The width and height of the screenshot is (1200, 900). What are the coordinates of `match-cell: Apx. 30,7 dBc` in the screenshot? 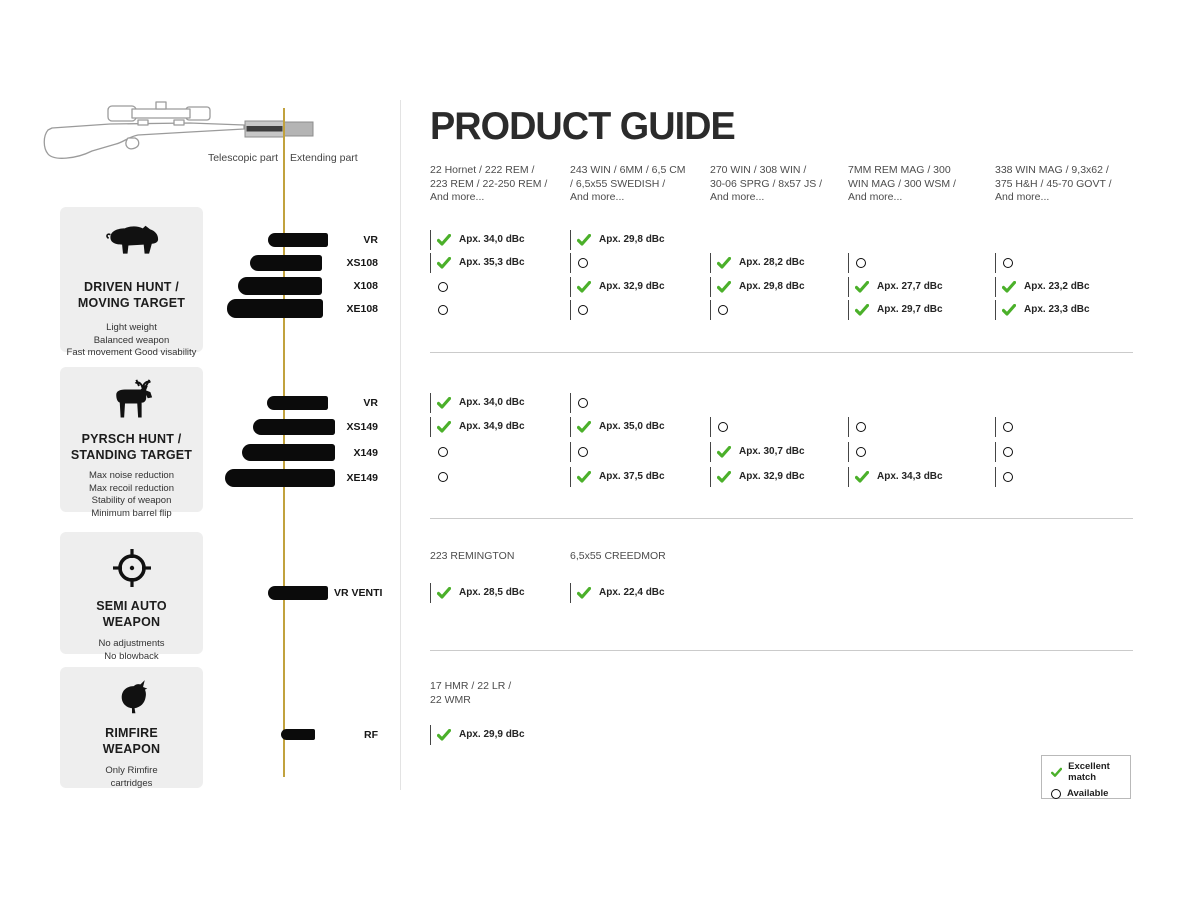 It's located at (775, 452).